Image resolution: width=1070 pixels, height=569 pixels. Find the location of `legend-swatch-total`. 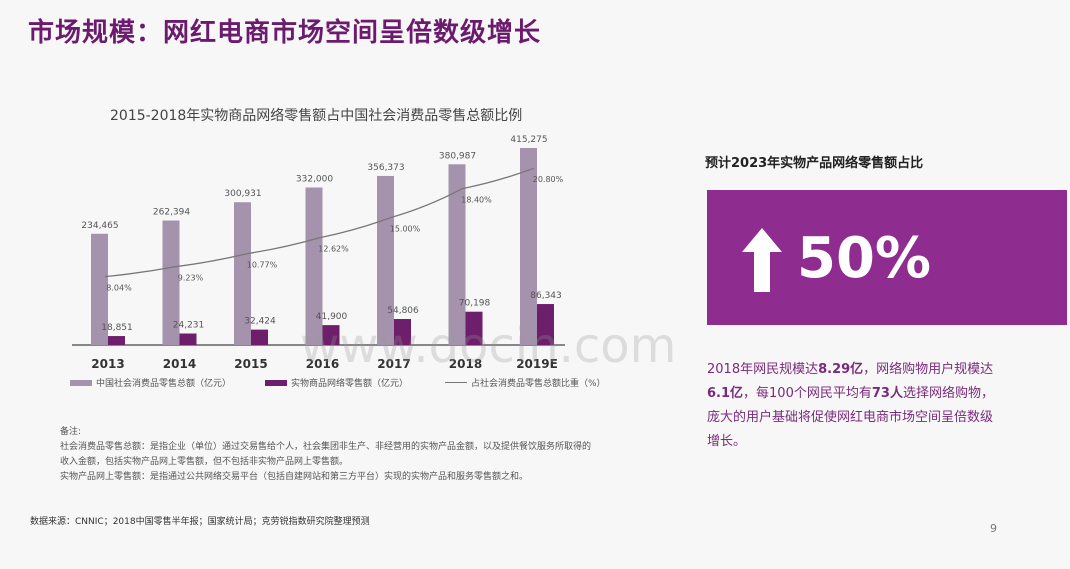

legend-swatch-total is located at coordinates (81, 382).